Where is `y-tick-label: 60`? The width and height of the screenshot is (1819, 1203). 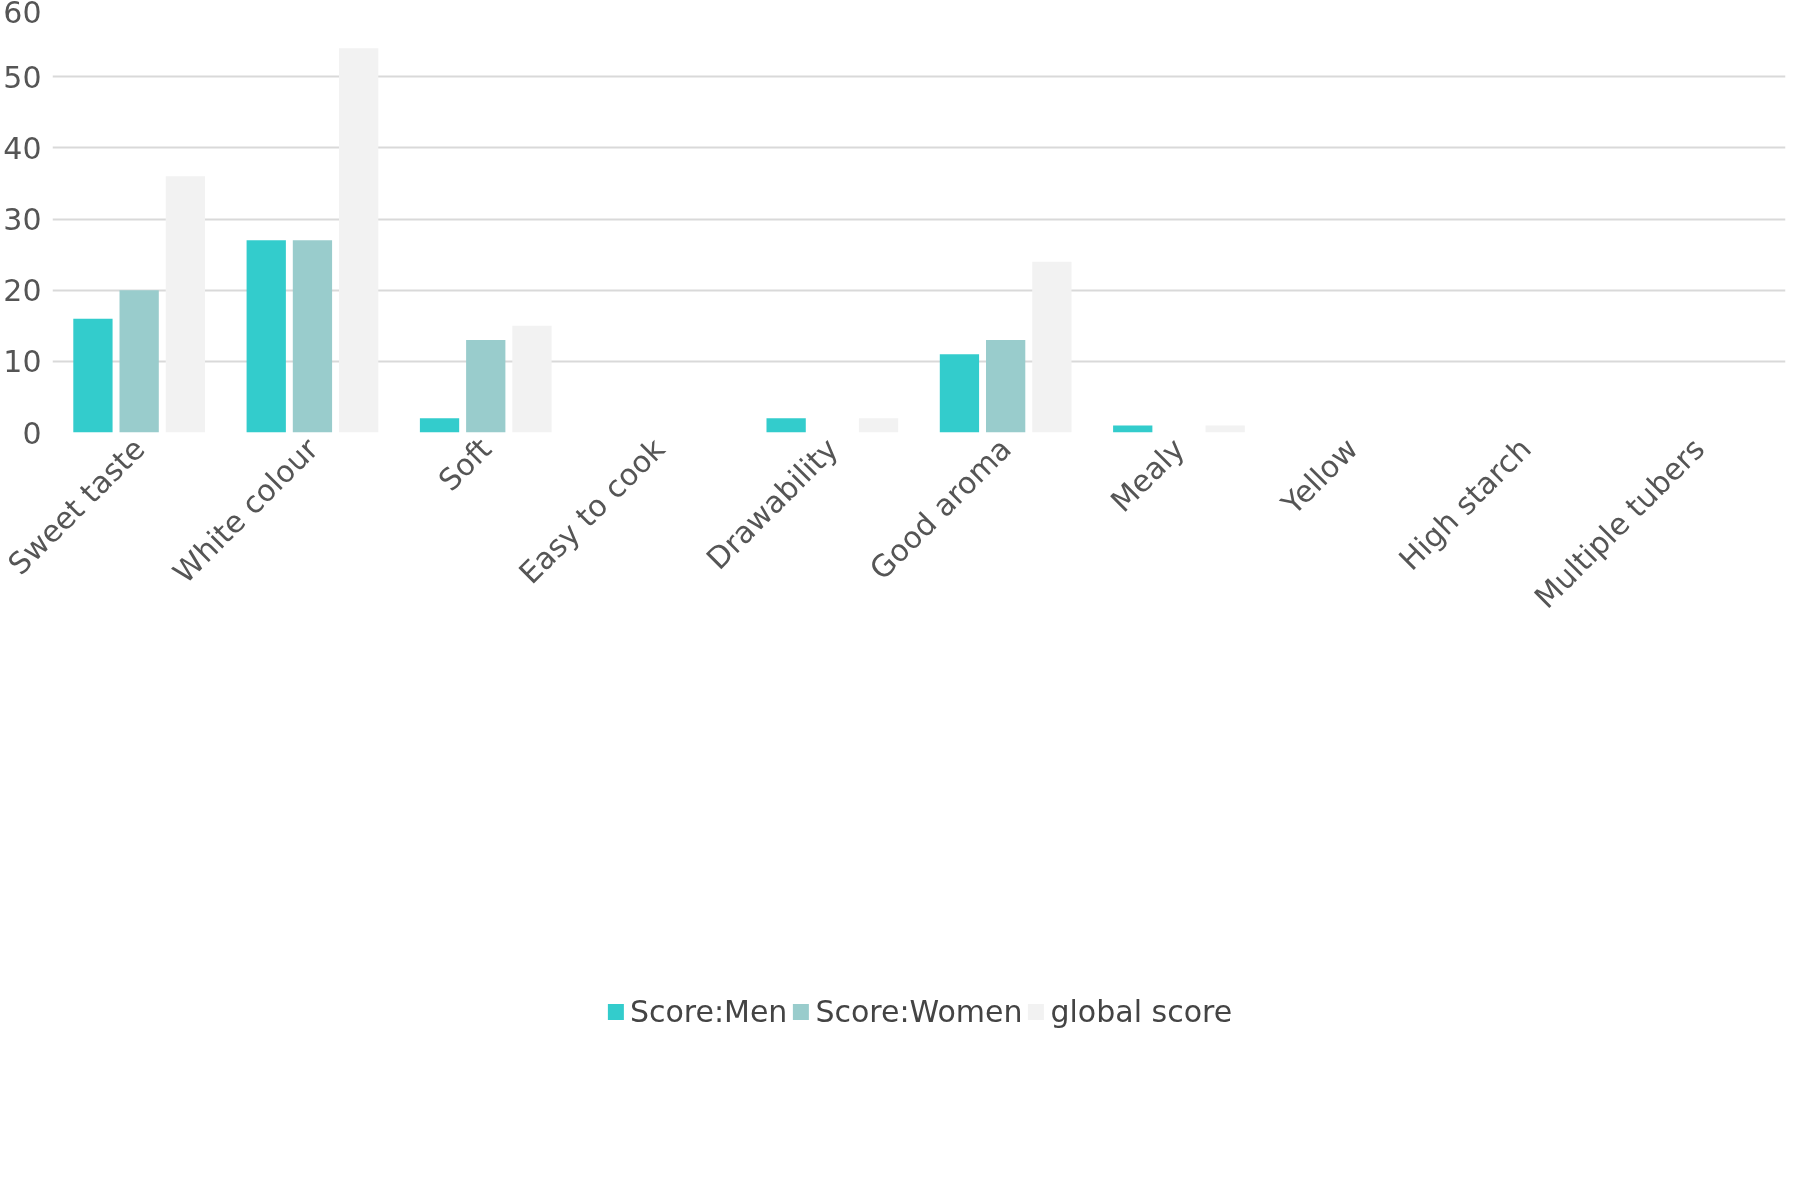 y-tick-label: 60 is located at coordinates (22, 15).